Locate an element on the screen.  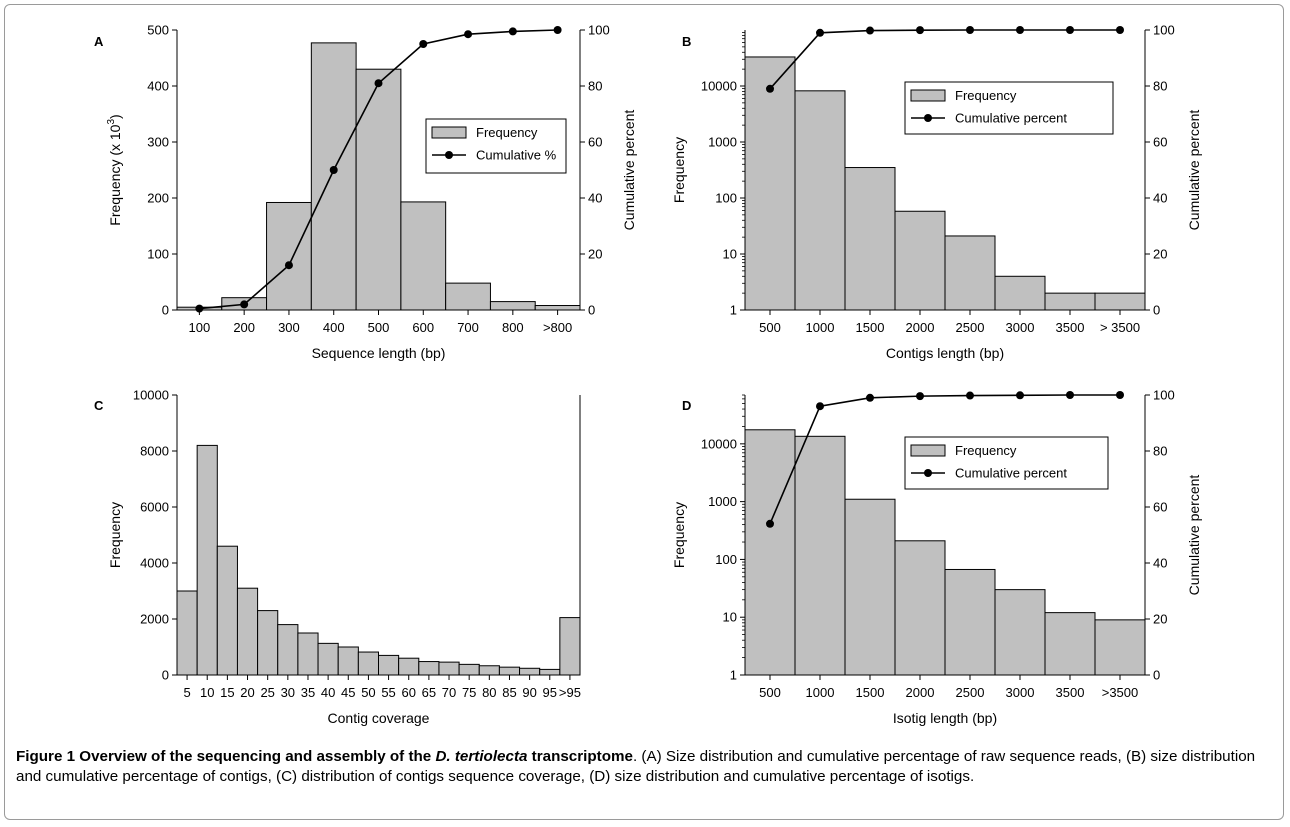
legend-line-label: Cumulative percent is located at coordinates (1011, 118).